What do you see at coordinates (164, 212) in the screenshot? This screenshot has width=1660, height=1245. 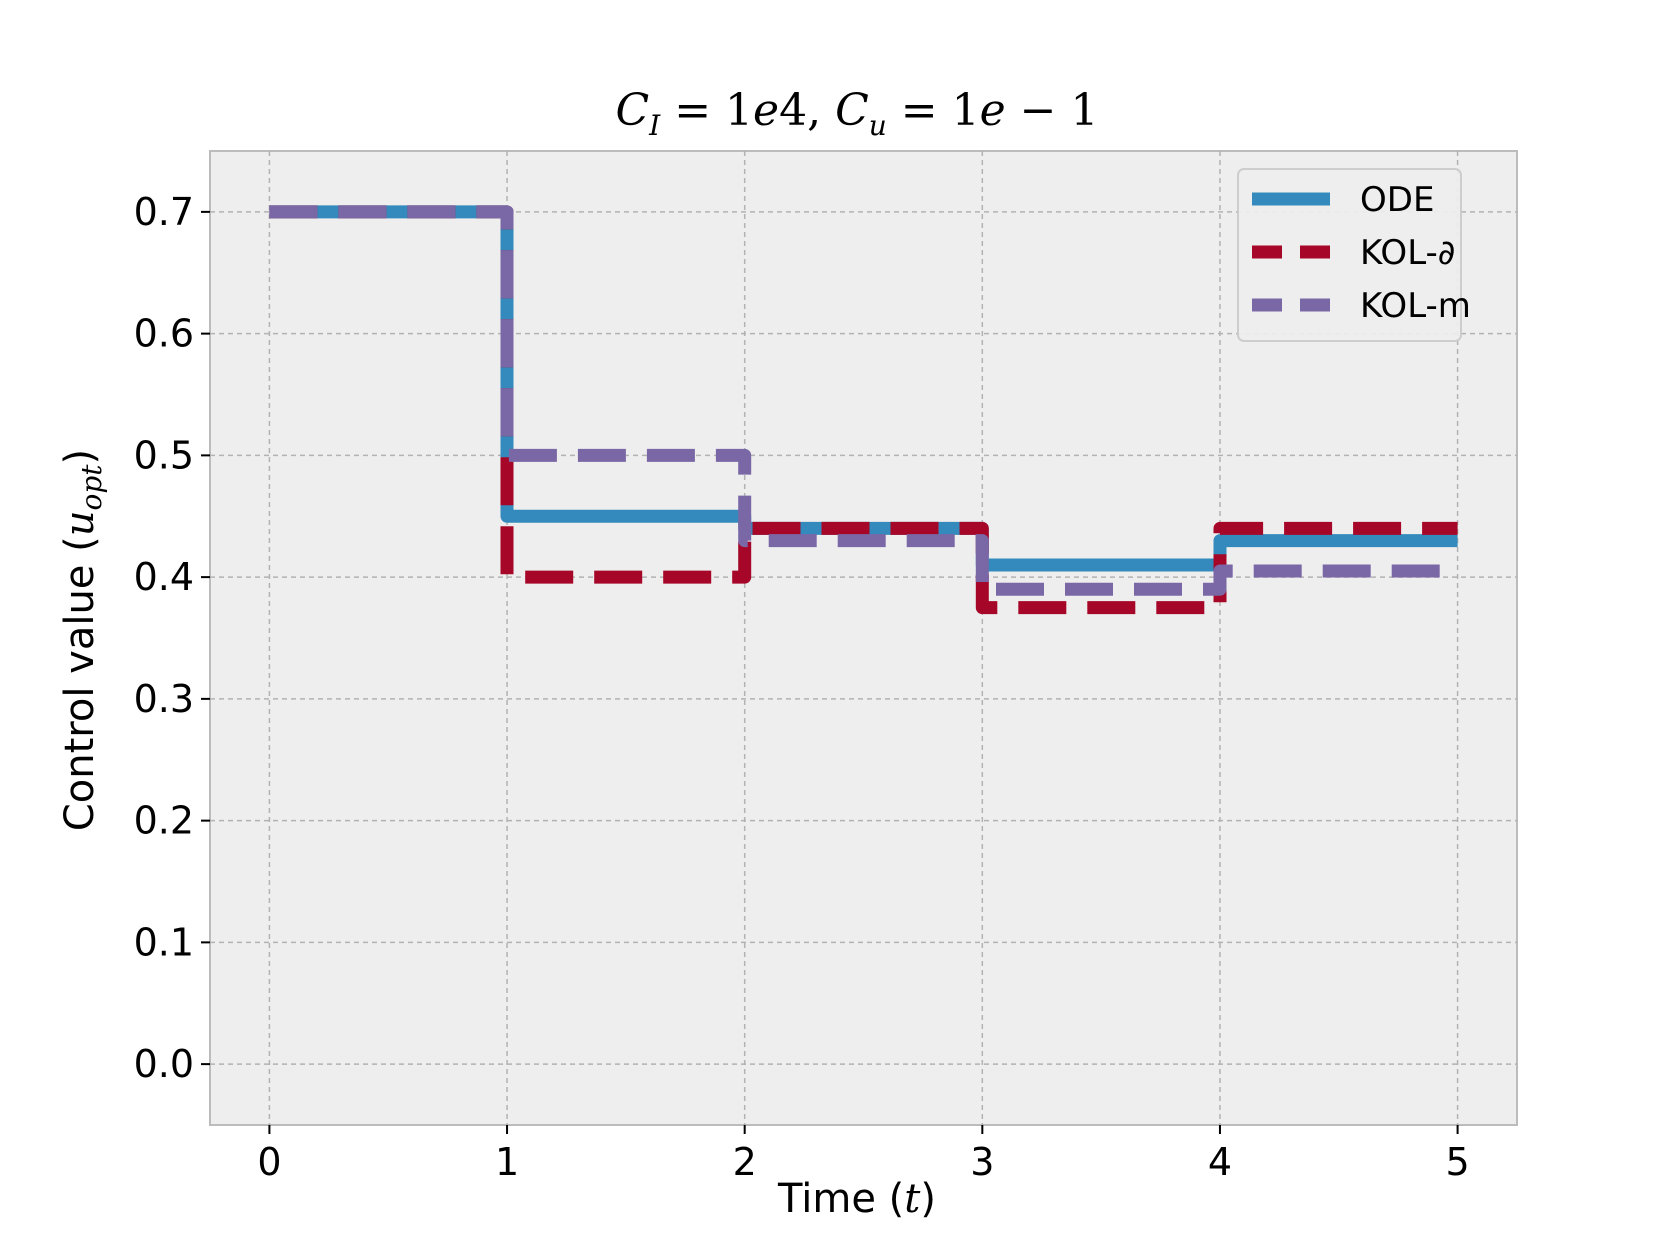 I see `y-tick-label: 0.7` at bounding box center [164, 212].